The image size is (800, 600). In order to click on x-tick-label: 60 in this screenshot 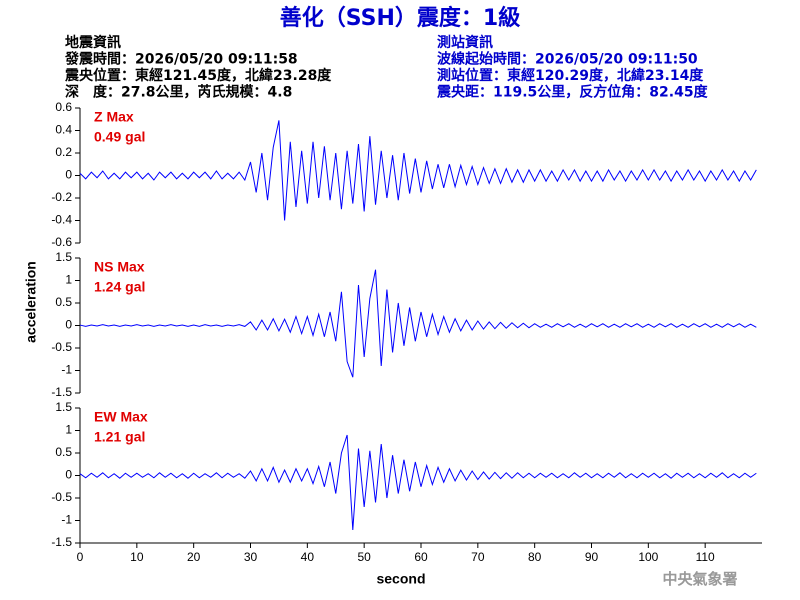, I will do `click(421, 557)`.